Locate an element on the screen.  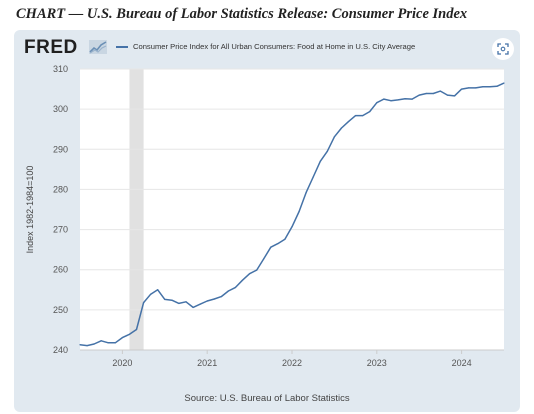
y-tick-label: 250 is located at coordinates (60, 310).